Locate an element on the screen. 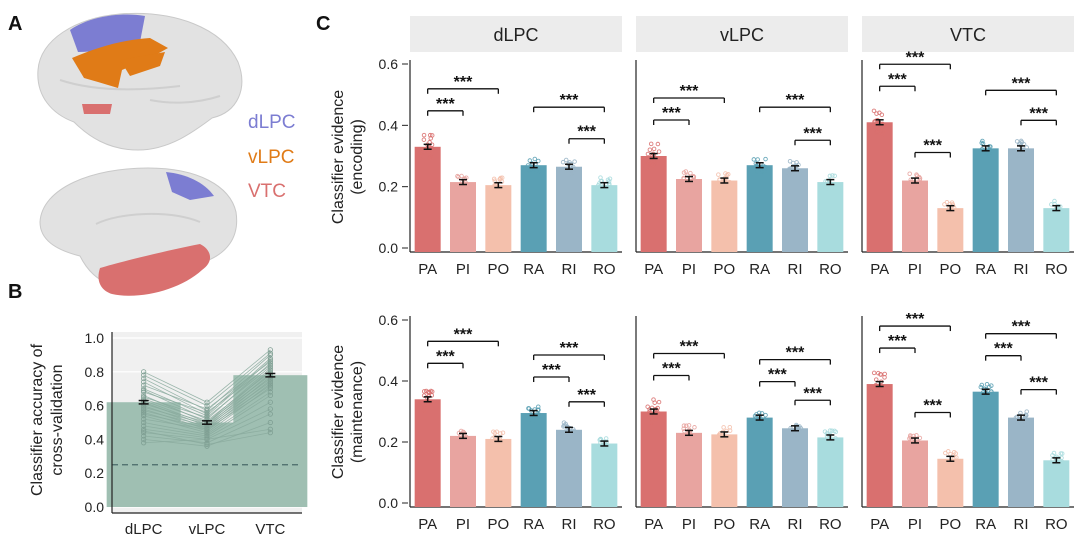 The width and height of the screenshot is (1080, 546). panel-c-ytick-label: 0.2 is located at coordinates (389, 187).